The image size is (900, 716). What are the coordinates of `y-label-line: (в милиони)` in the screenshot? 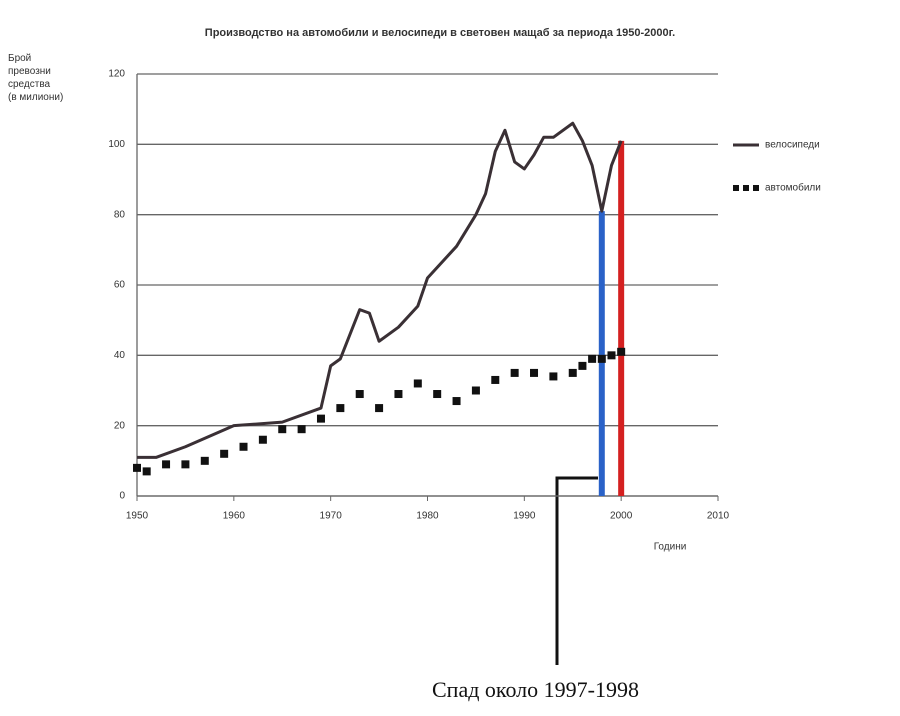 It's located at (35, 97).